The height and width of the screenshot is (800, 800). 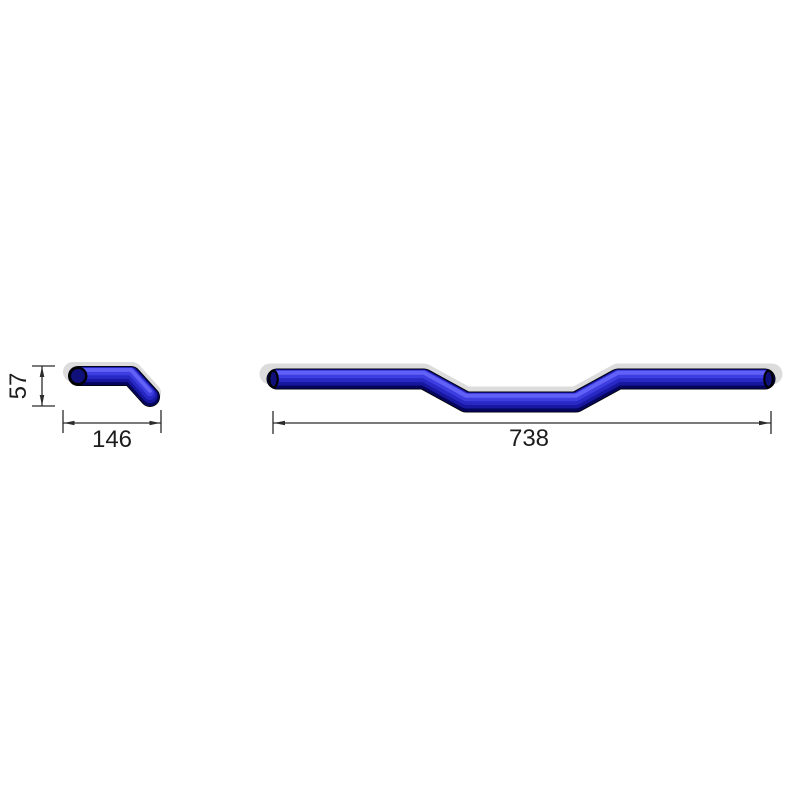 I want to click on arrowhead-down-icon, so click(x=42, y=400).